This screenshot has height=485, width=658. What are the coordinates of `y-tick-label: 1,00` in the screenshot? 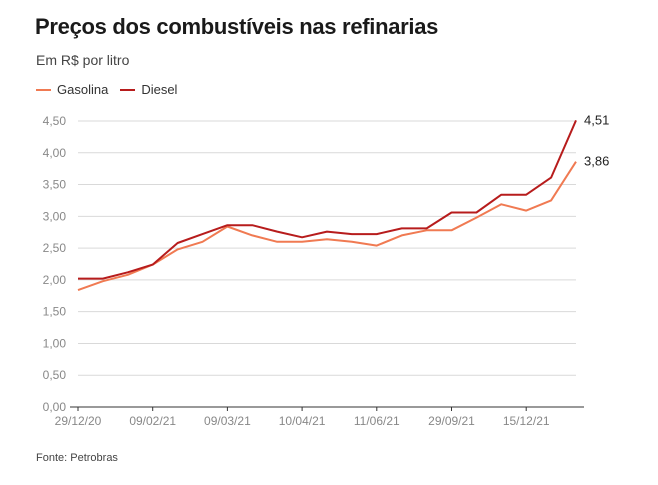 It's located at (55, 343).